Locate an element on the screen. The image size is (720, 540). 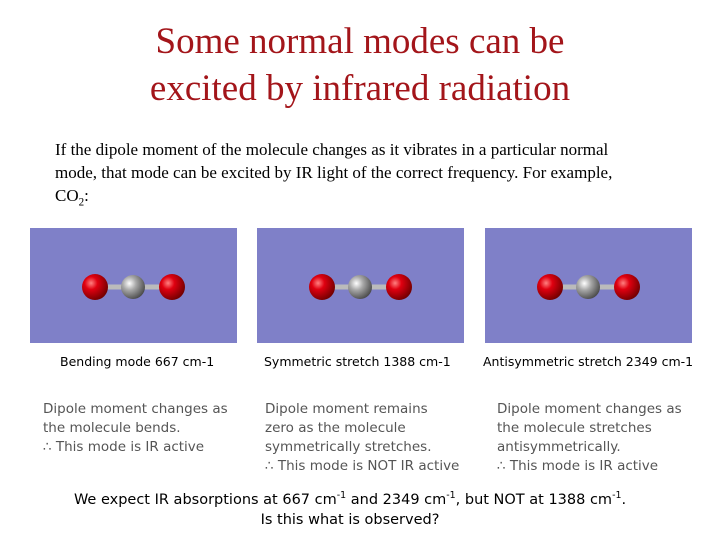
text: , but NOT at 1388 cm is located at coordinates (534, 499).